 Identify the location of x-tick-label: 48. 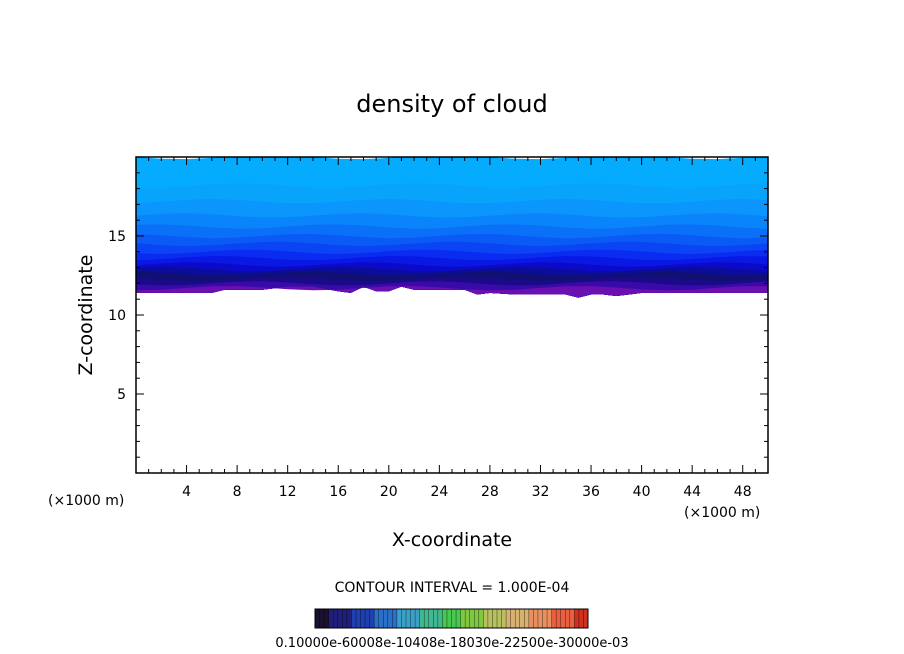
(743, 492).